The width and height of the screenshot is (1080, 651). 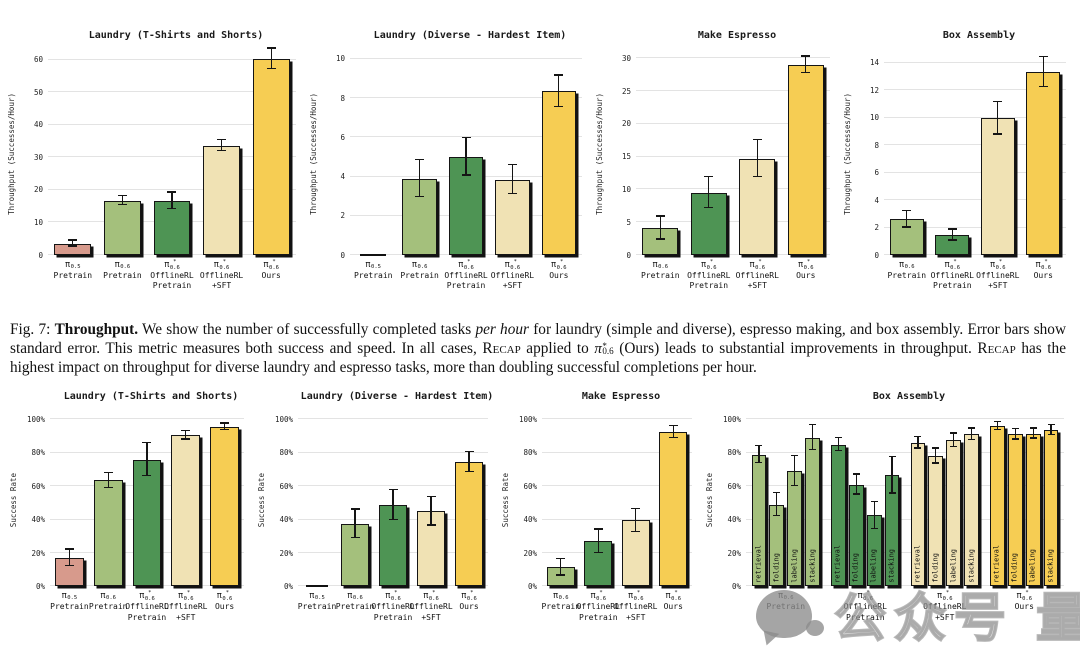 What do you see at coordinates (355, 512) in the screenshot?
I see `bar-slot: π 0.6 Pretrain` at bounding box center [355, 512].